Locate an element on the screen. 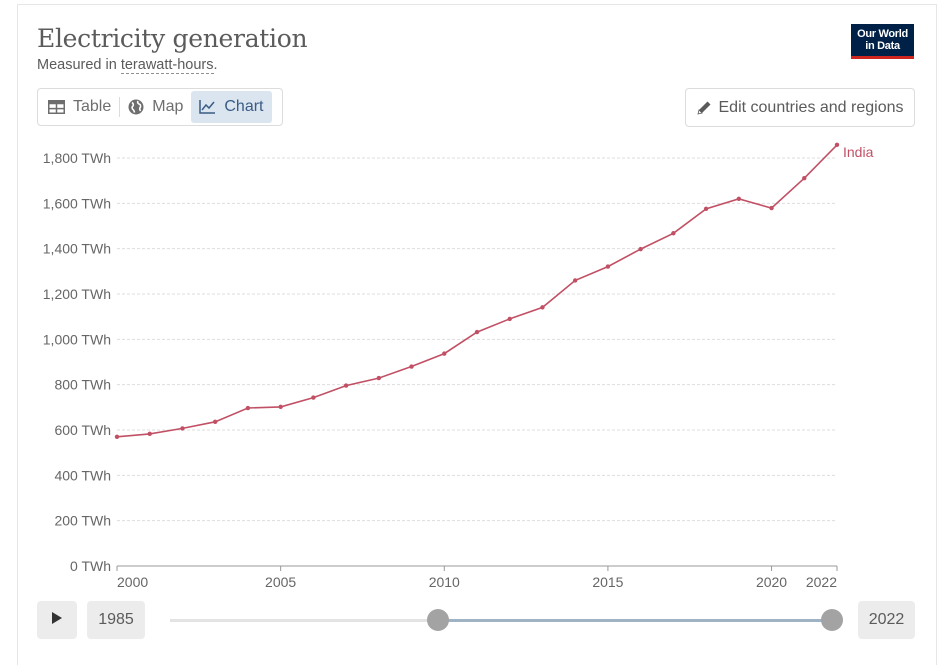 The width and height of the screenshot is (938, 665). logo-line1: Our World is located at coordinates (882, 34).